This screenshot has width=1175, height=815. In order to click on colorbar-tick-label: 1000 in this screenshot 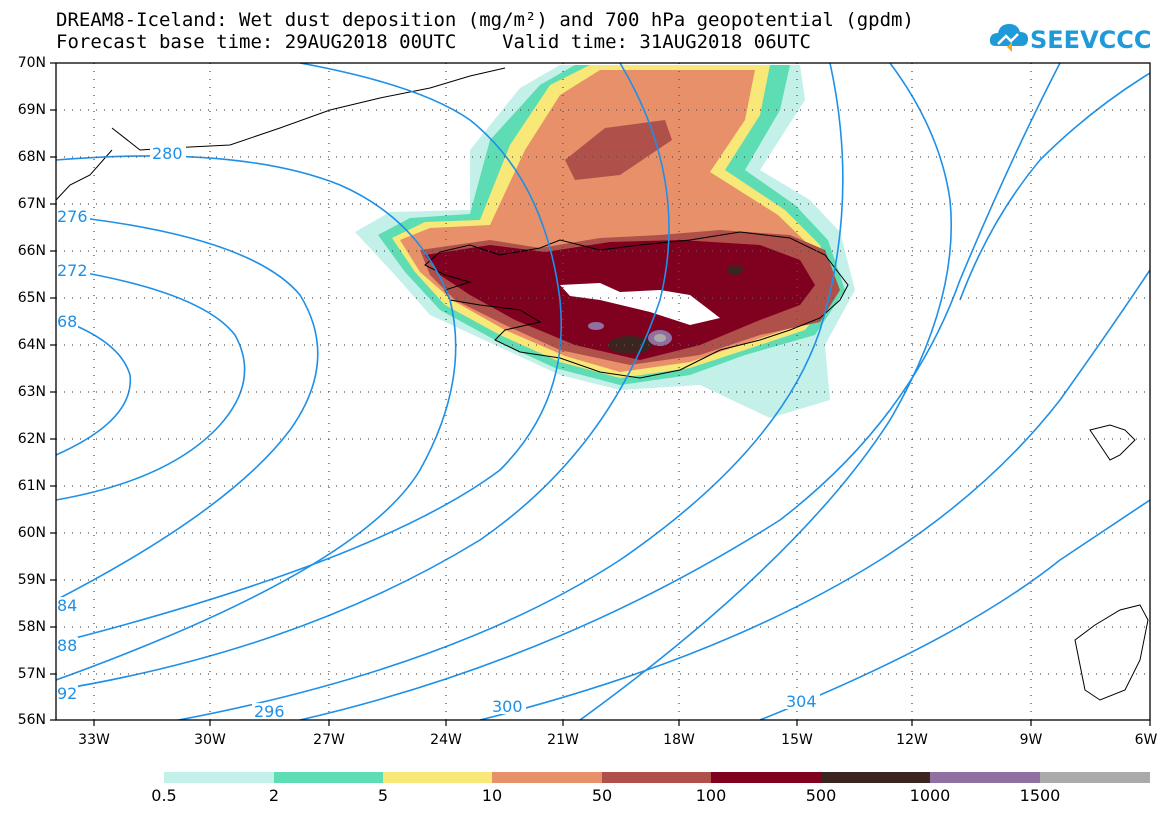, I will do `click(930, 795)`.